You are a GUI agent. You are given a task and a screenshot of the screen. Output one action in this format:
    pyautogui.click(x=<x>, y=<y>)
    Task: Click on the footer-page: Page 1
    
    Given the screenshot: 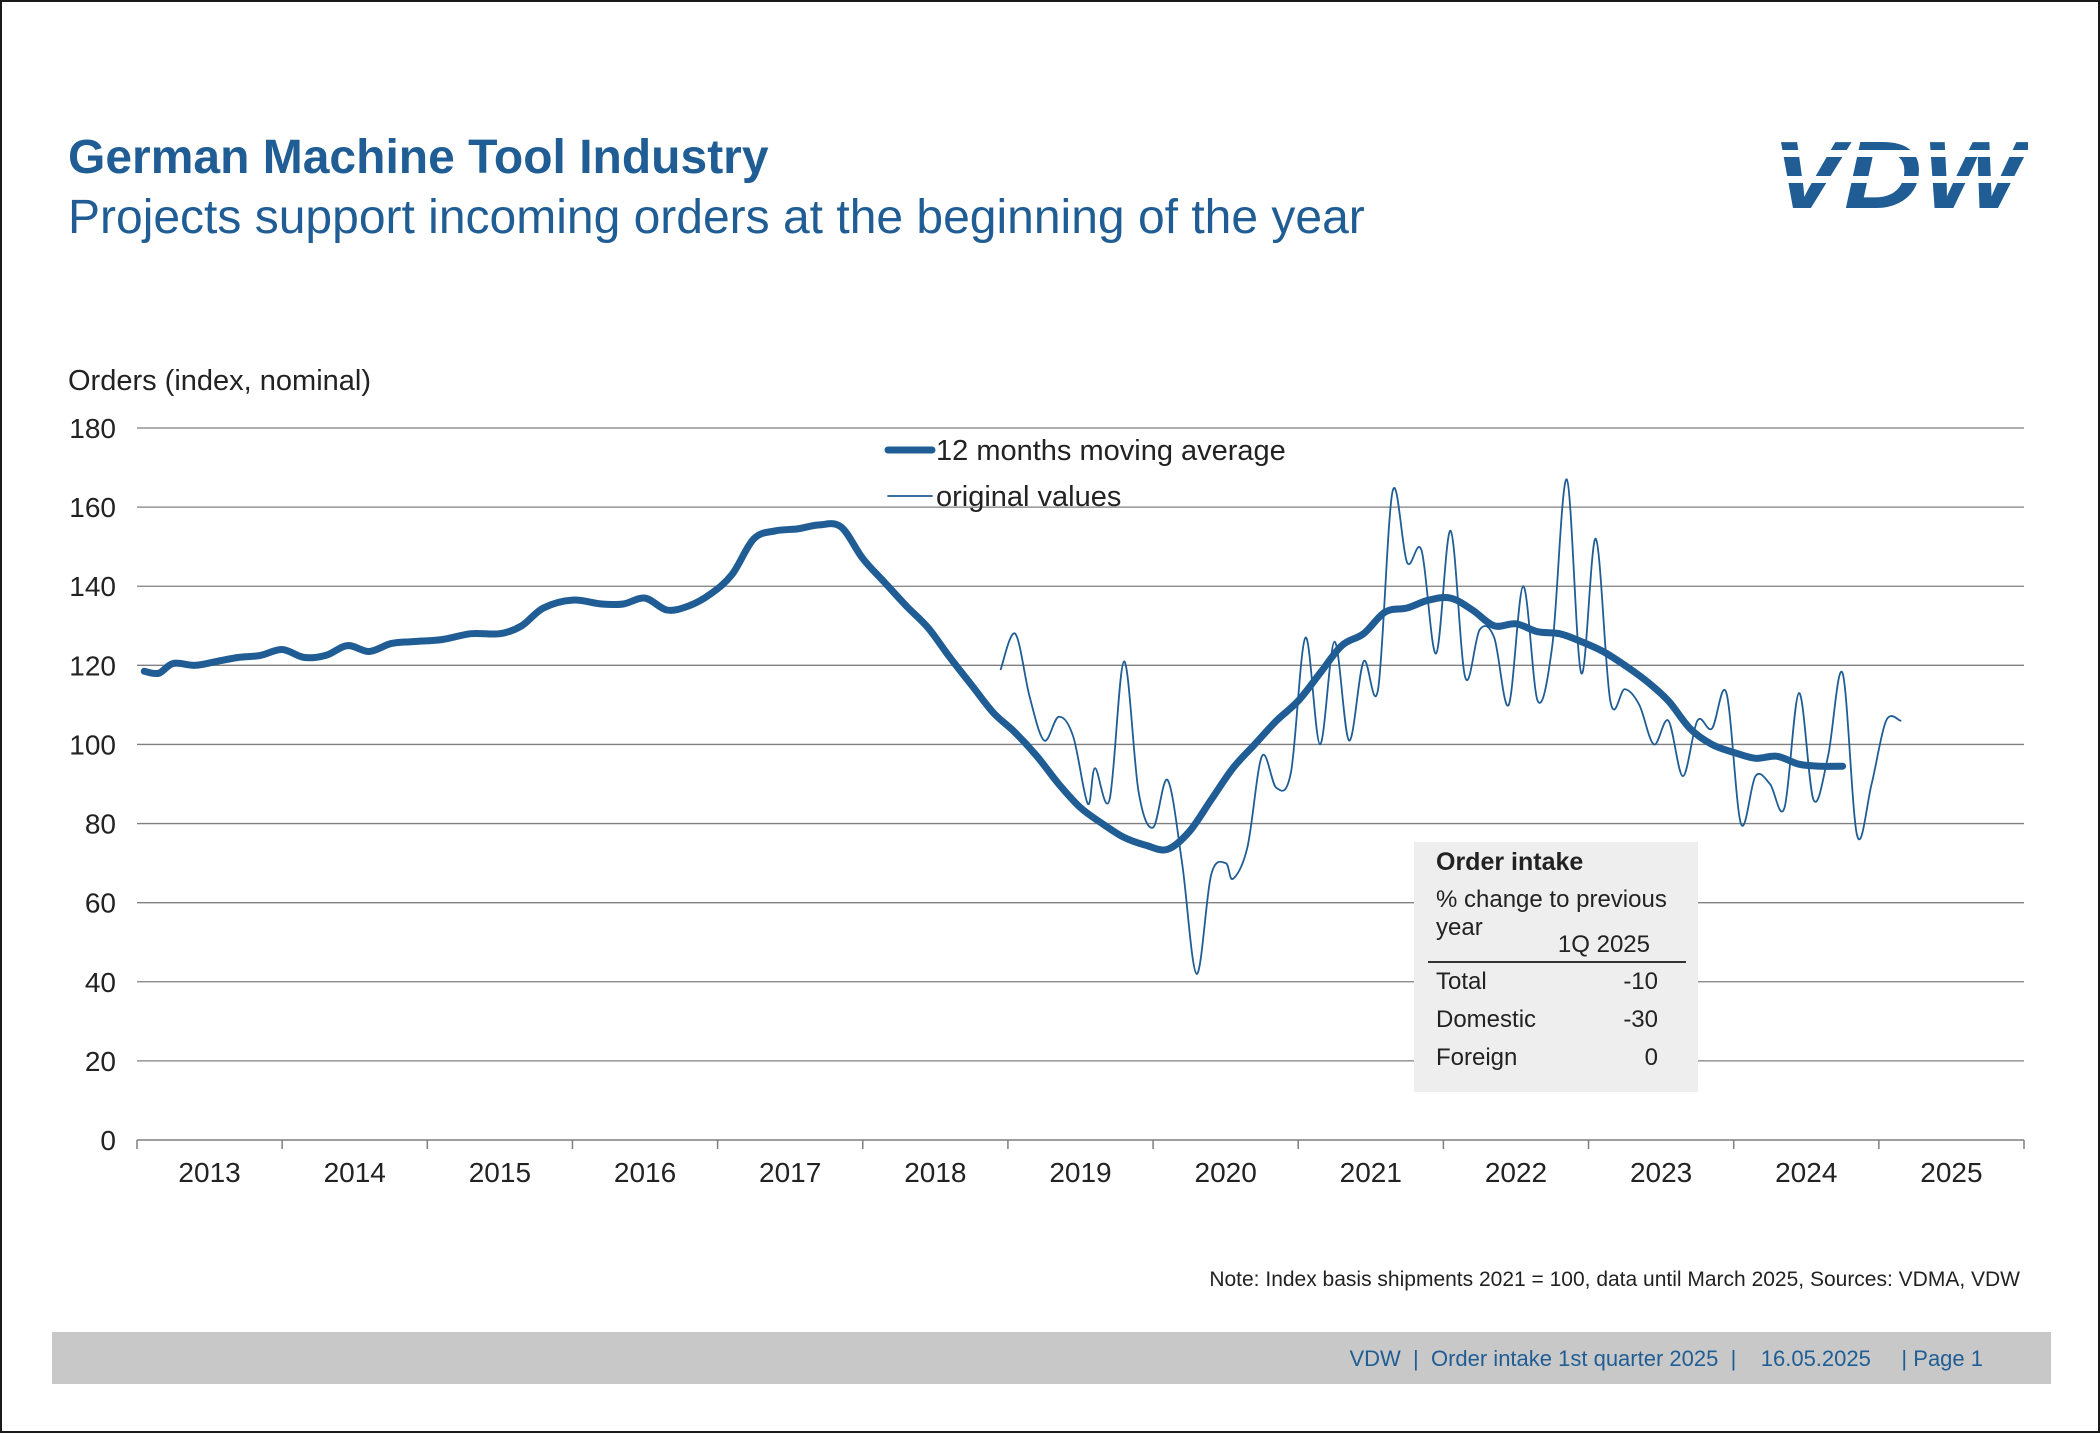 What is the action you would take?
    pyautogui.click(x=1948, y=1358)
    